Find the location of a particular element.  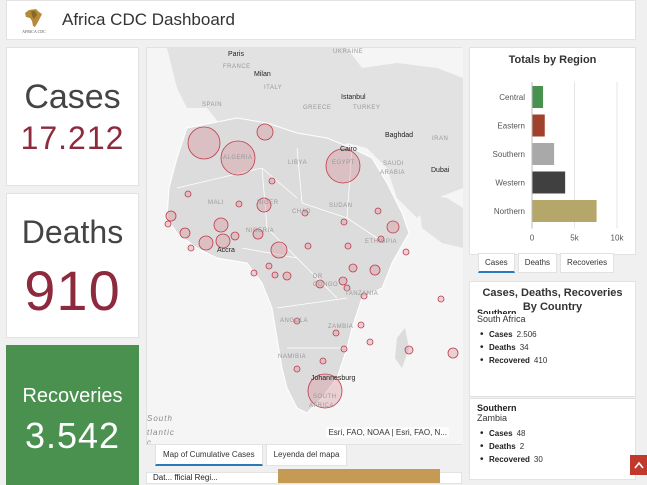

entry-country: Zambia is located at coordinates (492, 418).